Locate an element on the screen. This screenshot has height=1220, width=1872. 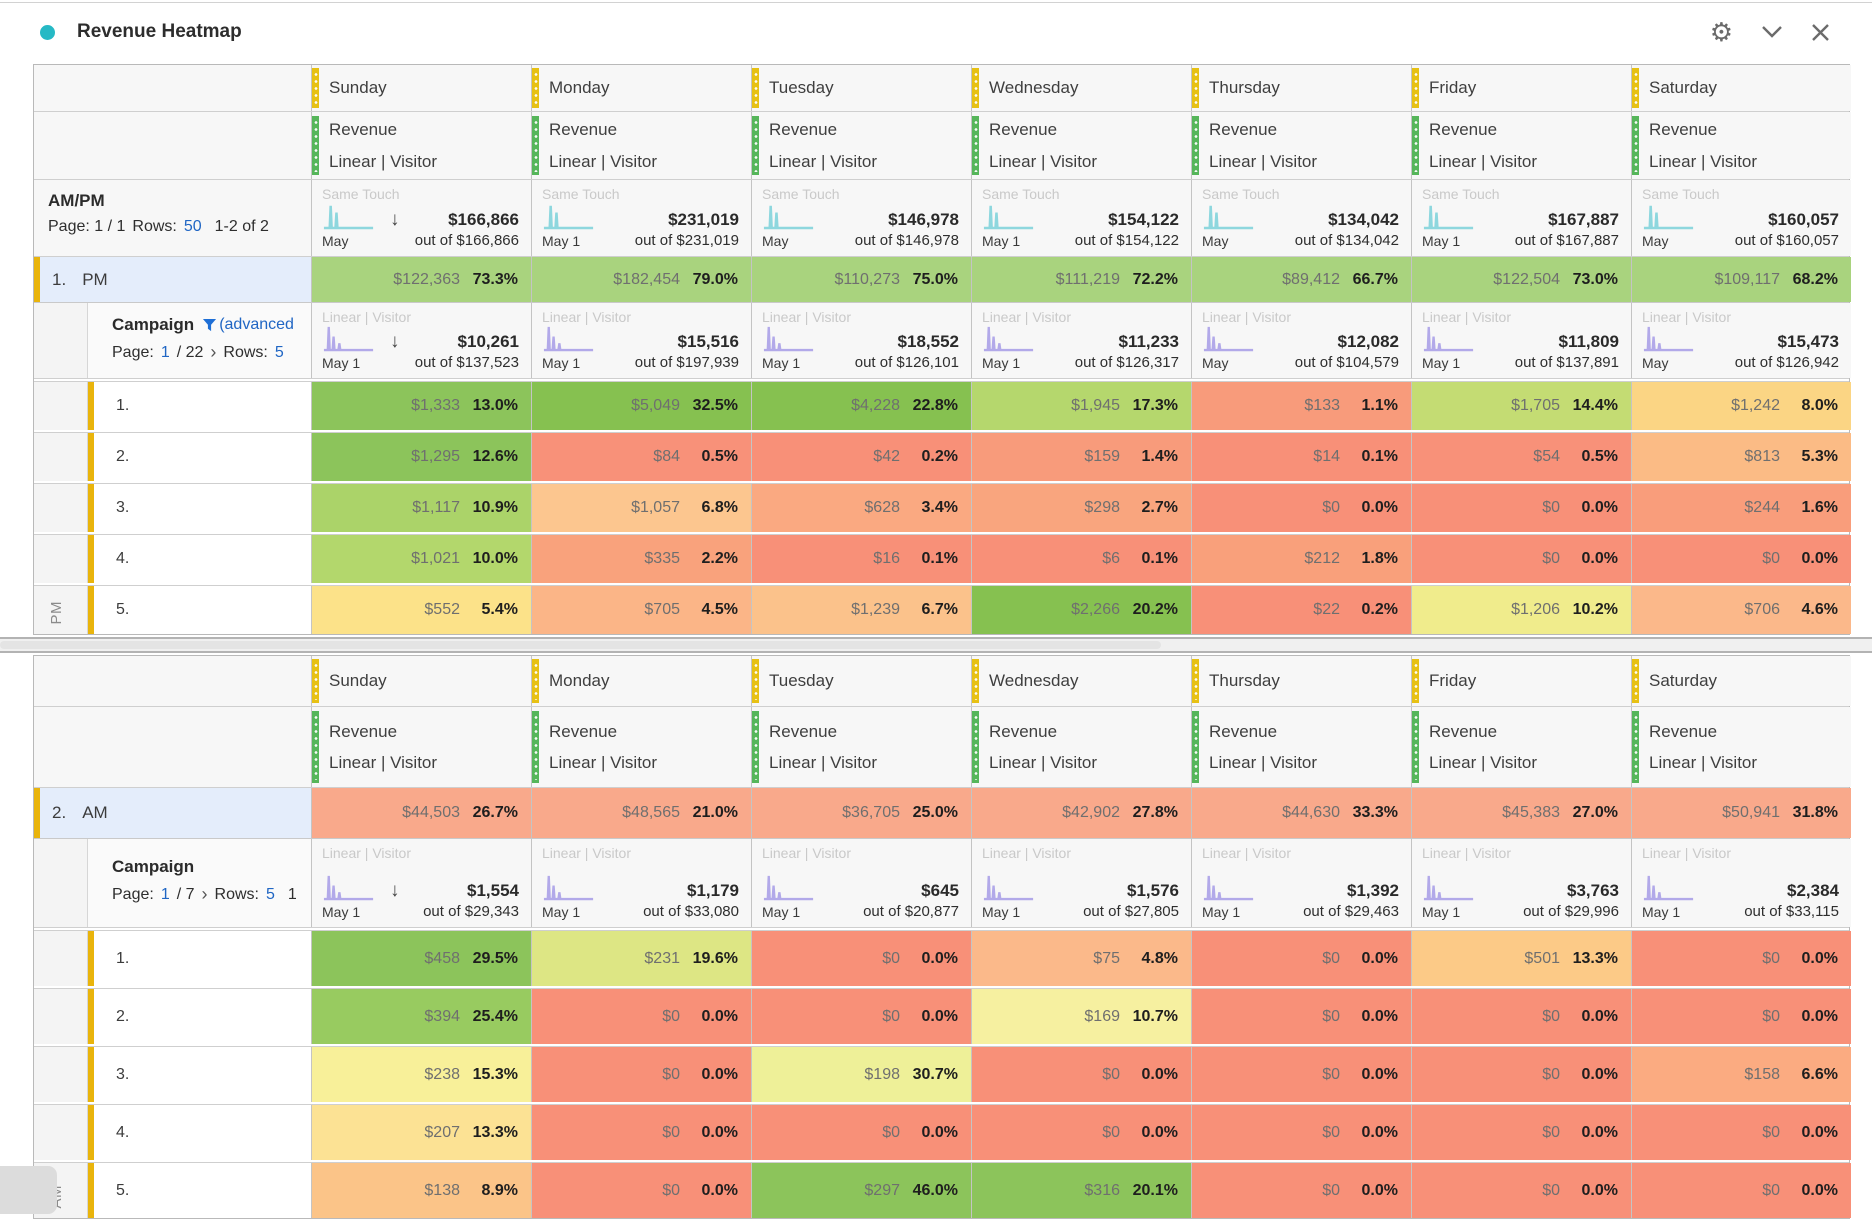
cell-percent-value: 17.3% is located at coordinates (1155, 405).